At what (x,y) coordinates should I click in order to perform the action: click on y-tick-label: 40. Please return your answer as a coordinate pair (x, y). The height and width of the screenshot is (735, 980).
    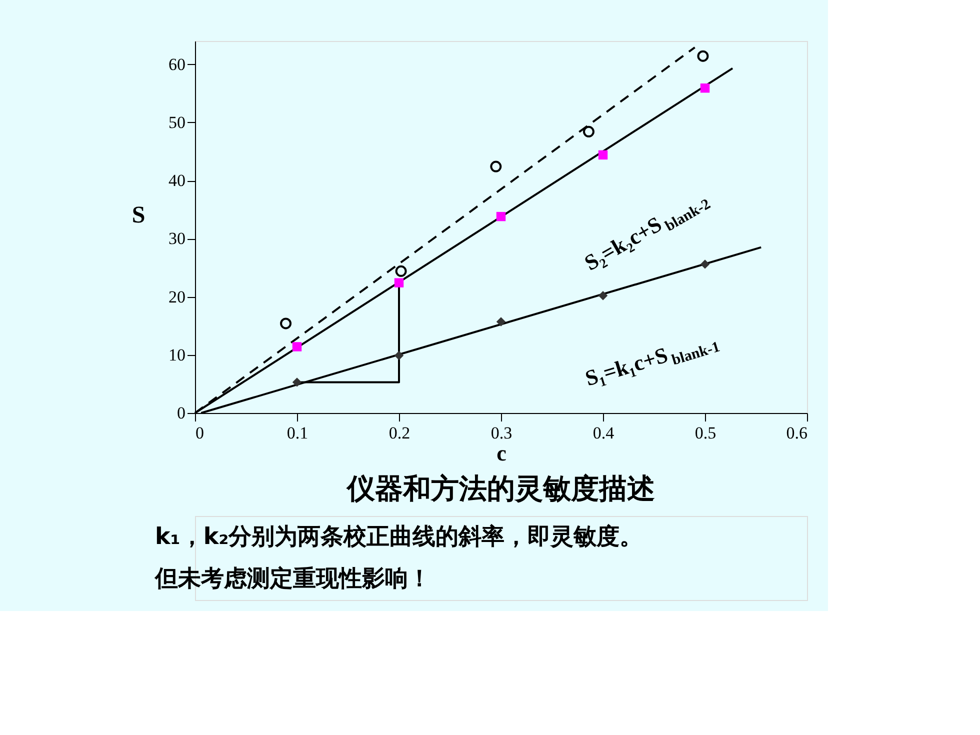
    Looking at the image, I should click on (177, 180).